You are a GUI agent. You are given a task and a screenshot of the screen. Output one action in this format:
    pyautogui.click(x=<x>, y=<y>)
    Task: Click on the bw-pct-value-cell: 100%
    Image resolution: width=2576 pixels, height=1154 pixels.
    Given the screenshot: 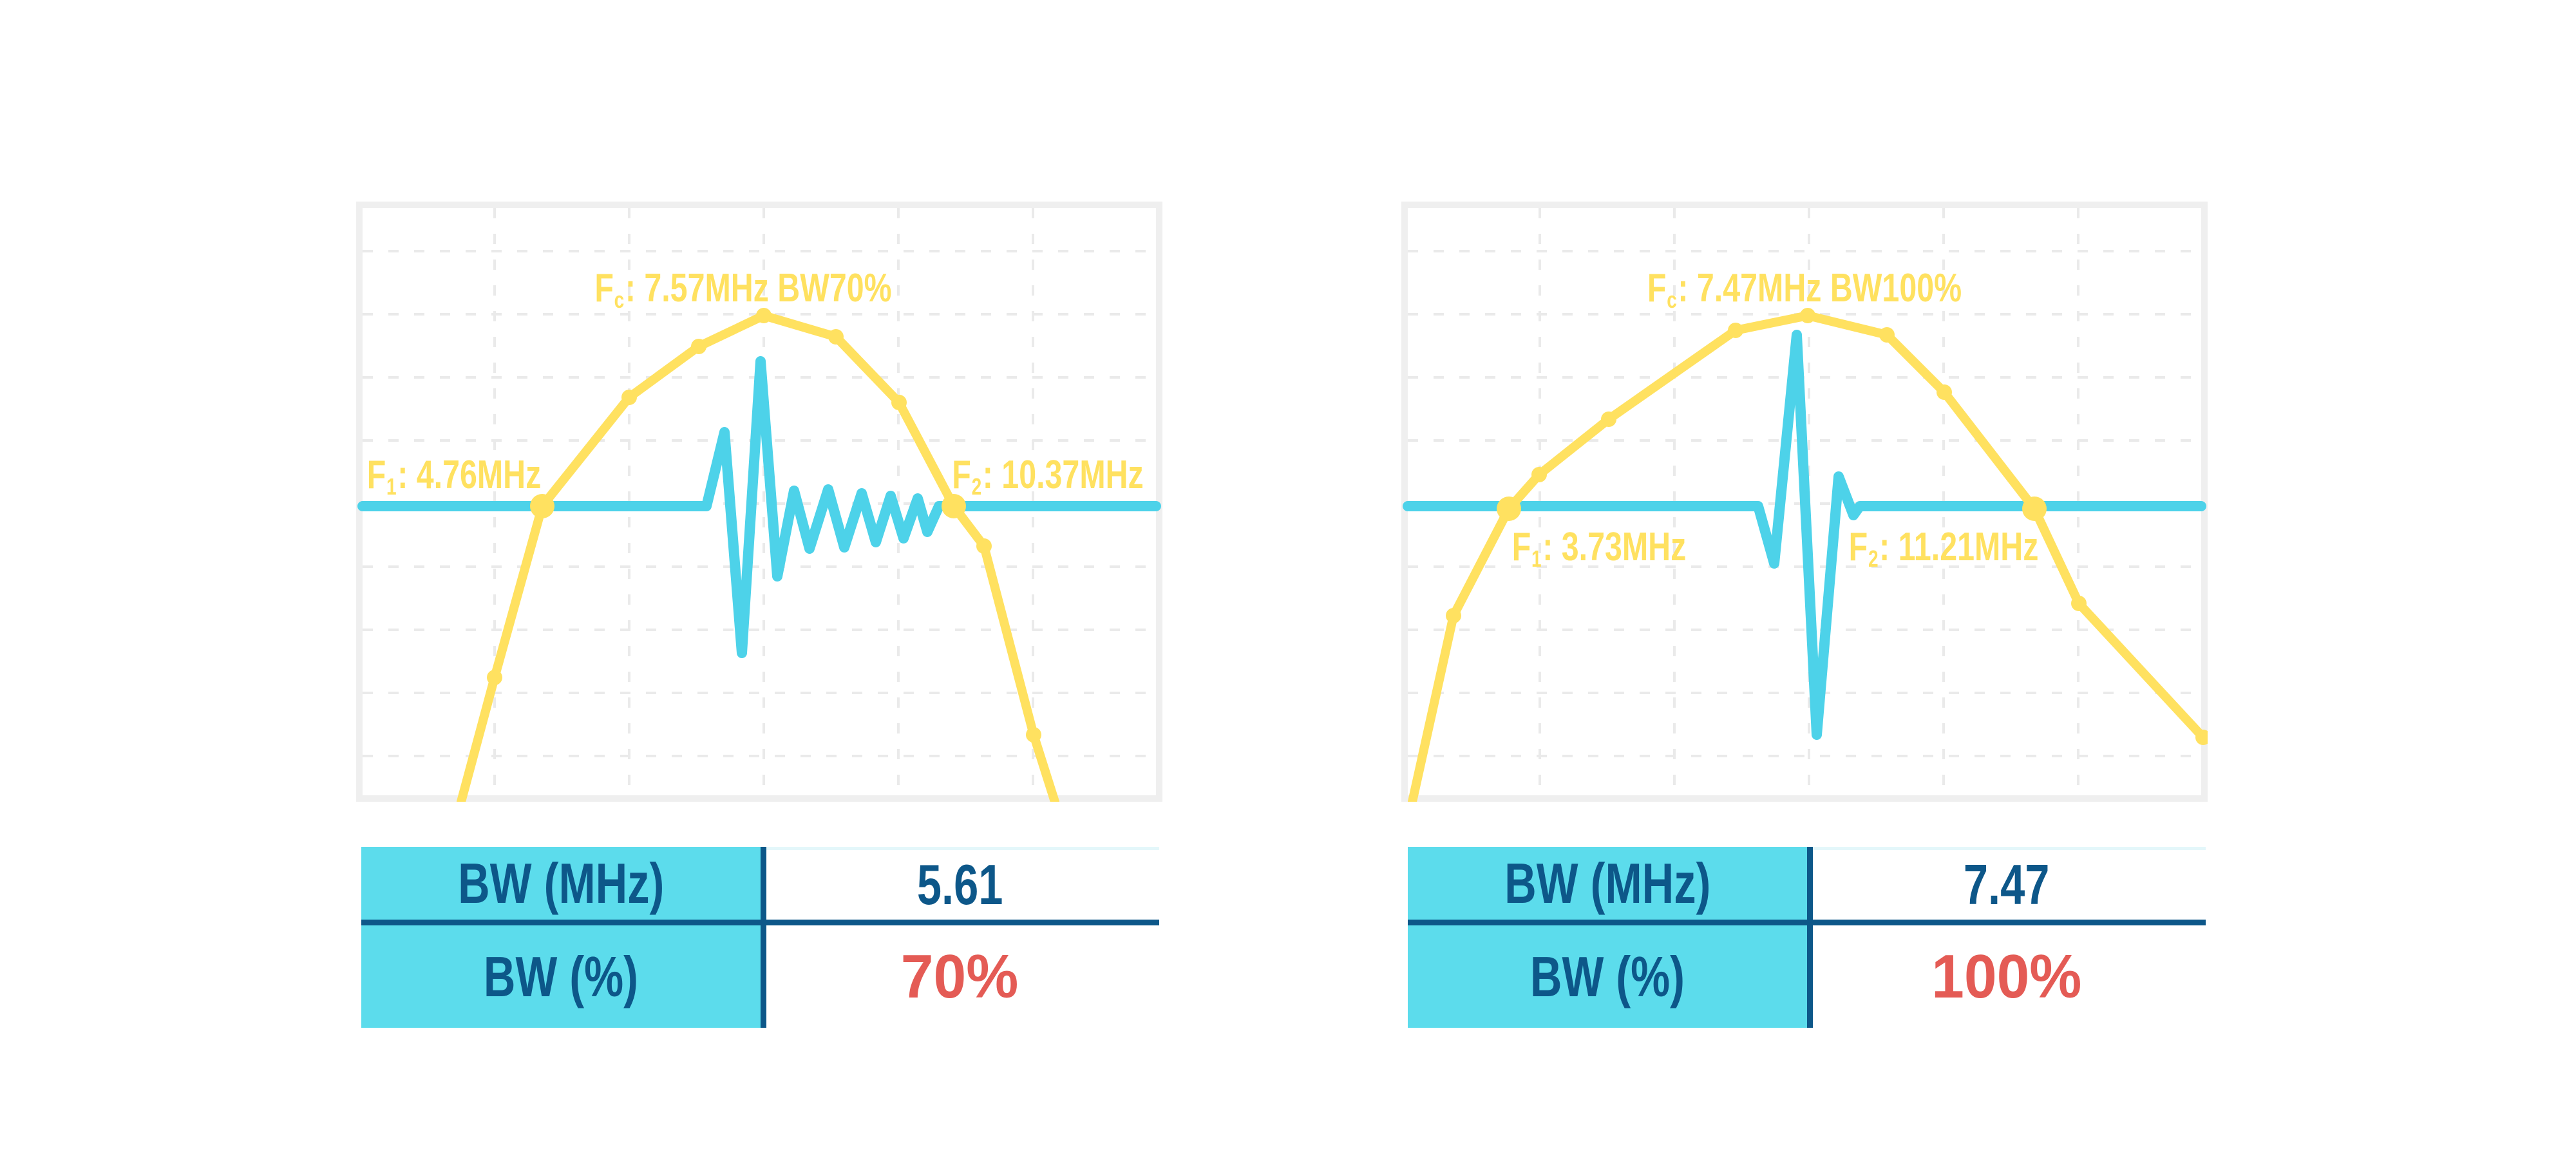 What is the action you would take?
    pyautogui.click(x=2006, y=977)
    